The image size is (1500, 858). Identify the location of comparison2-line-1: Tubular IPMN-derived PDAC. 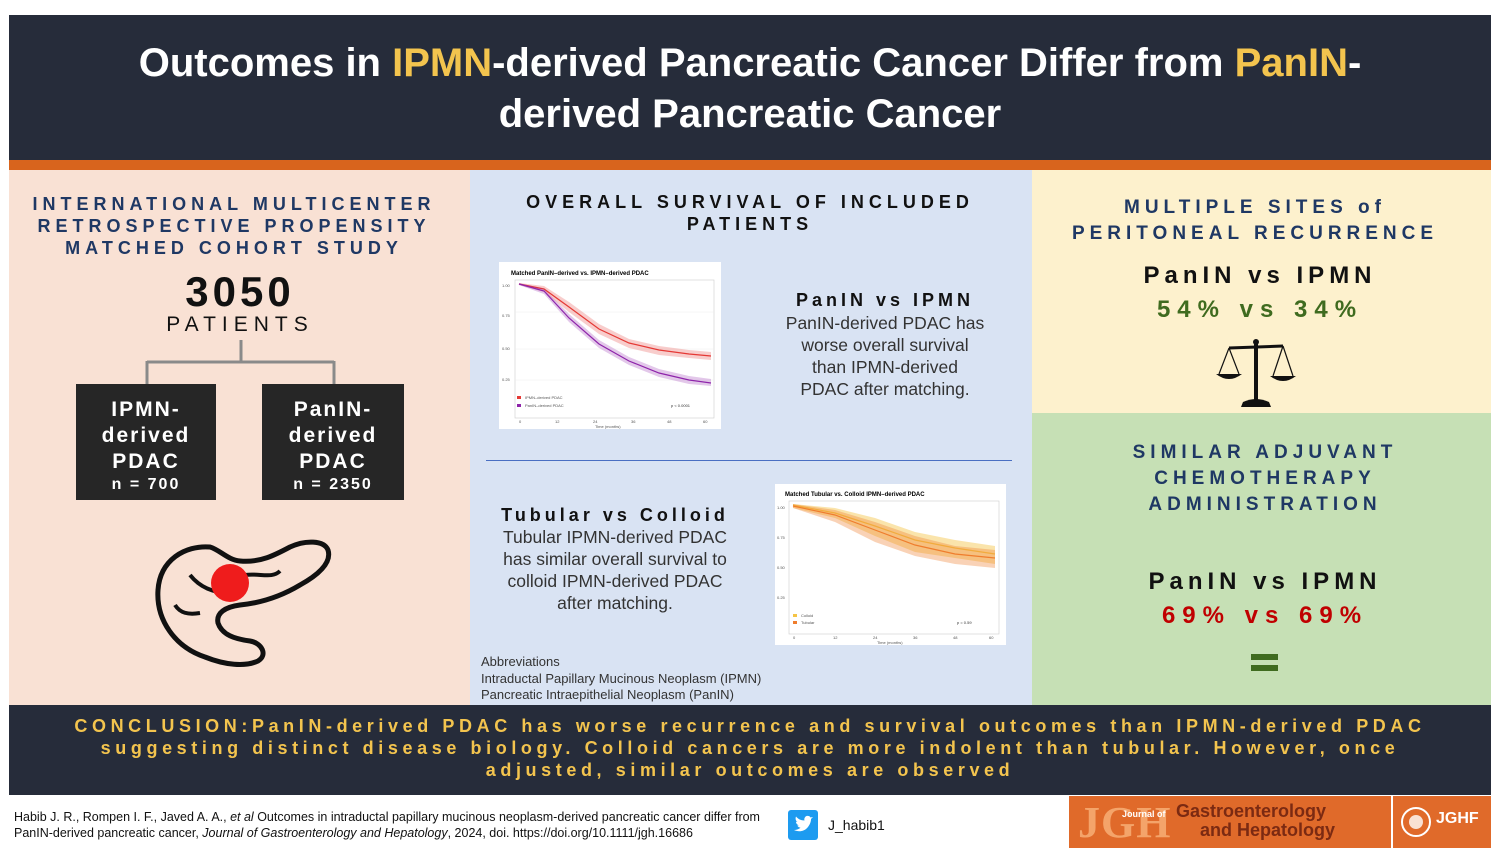
(614, 537).